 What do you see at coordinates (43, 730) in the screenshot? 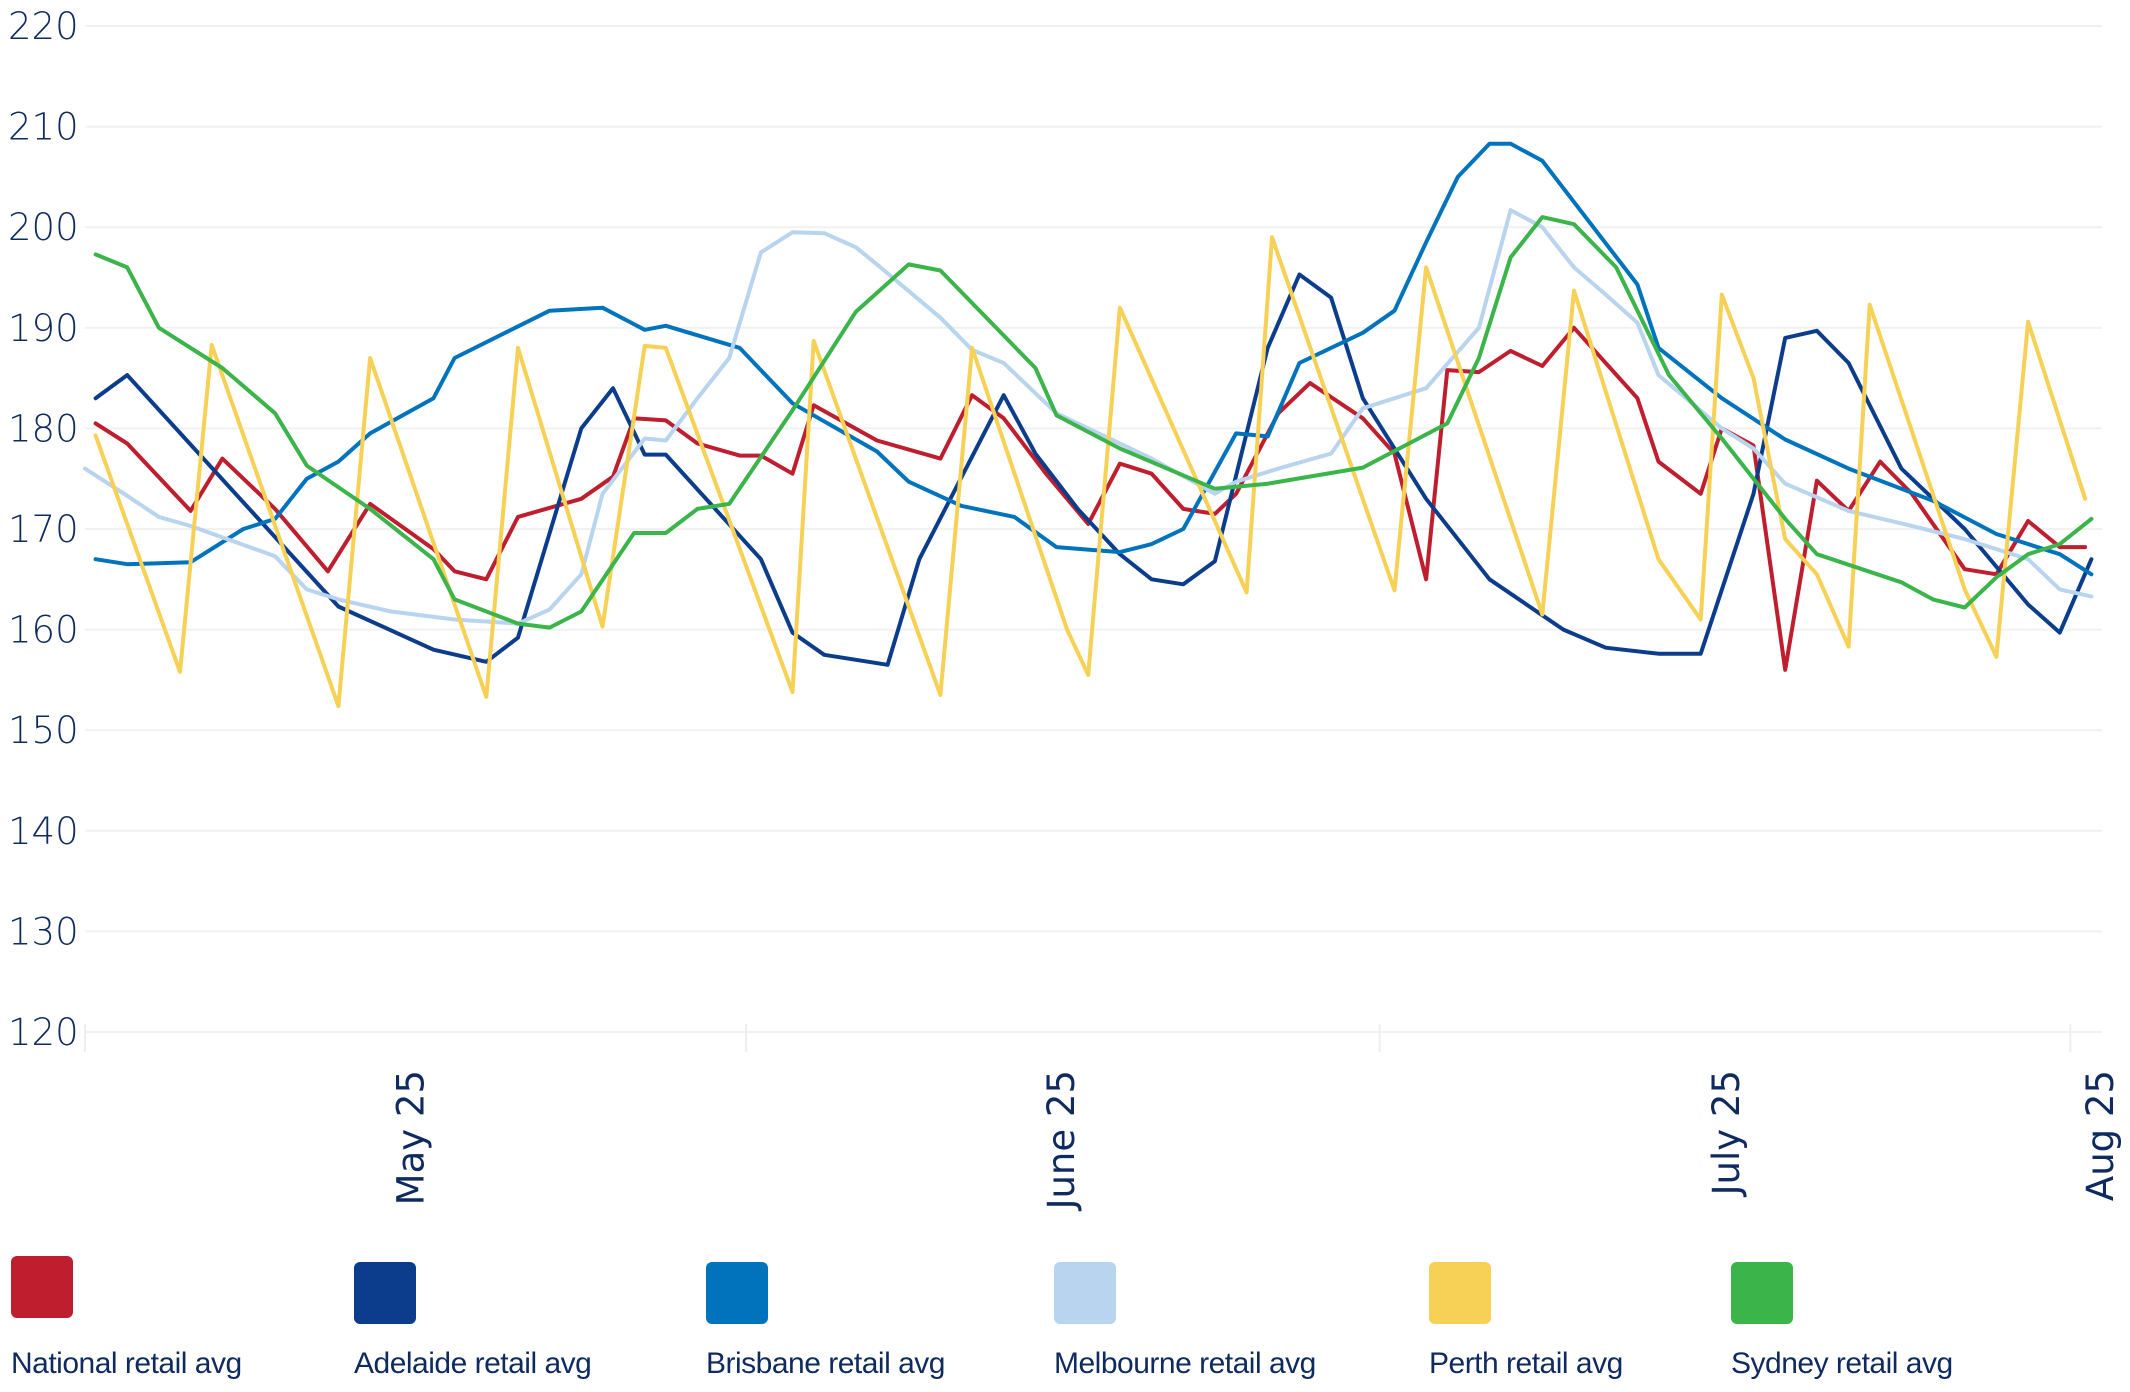
I see `y-tick-label: 150` at bounding box center [43, 730].